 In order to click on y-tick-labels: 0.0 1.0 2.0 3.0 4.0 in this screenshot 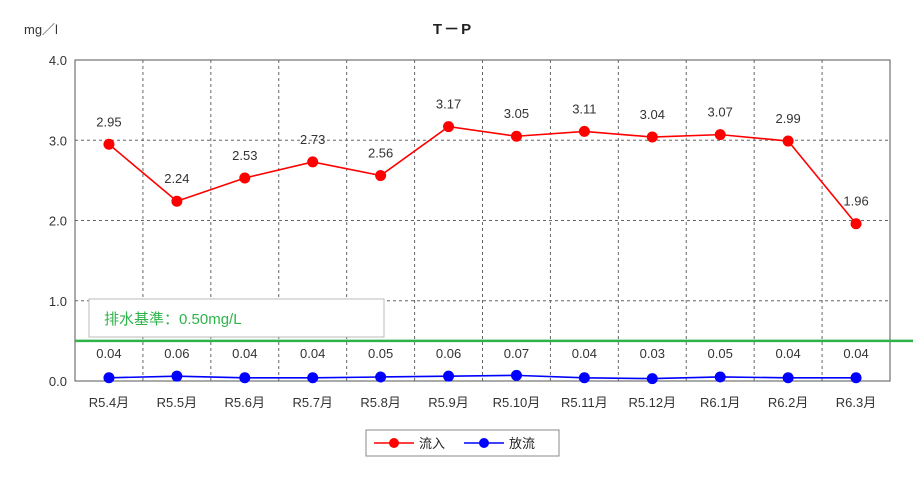, I will do `click(58, 221)`.